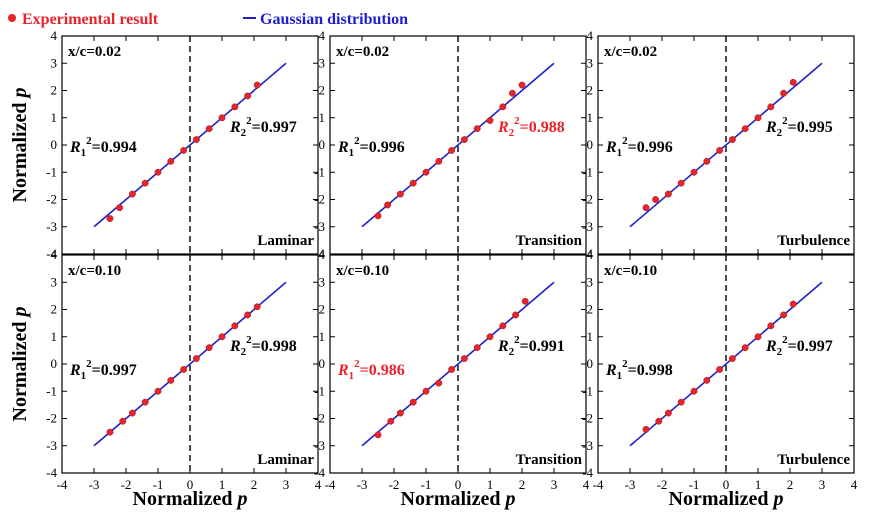 The width and height of the screenshot is (876, 516). What do you see at coordinates (334, 19) in the screenshot?
I see `legend-label-gaussian: Gaussian distribution` at bounding box center [334, 19].